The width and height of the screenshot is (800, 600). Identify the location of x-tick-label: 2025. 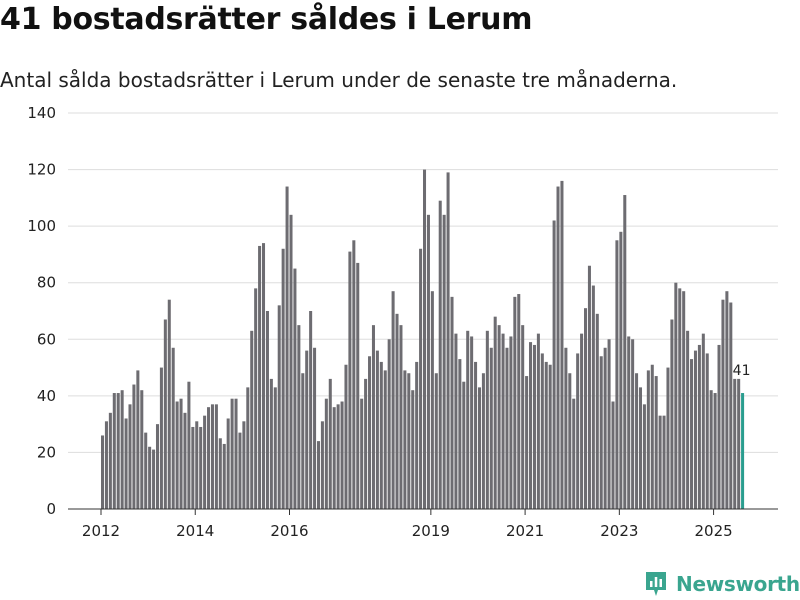
(713, 531).